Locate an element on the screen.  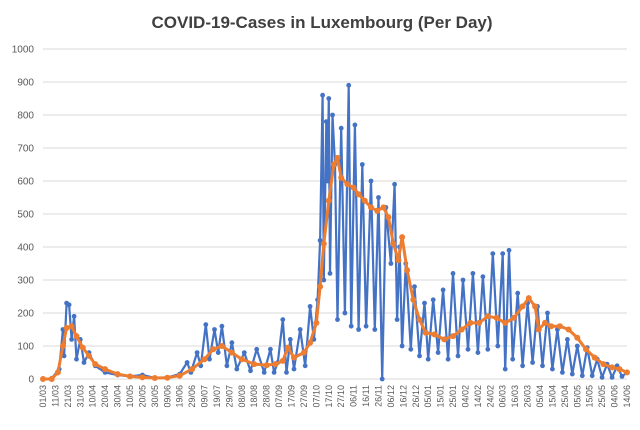
x-tick-label: 30/05 is located at coordinates (155, 396).